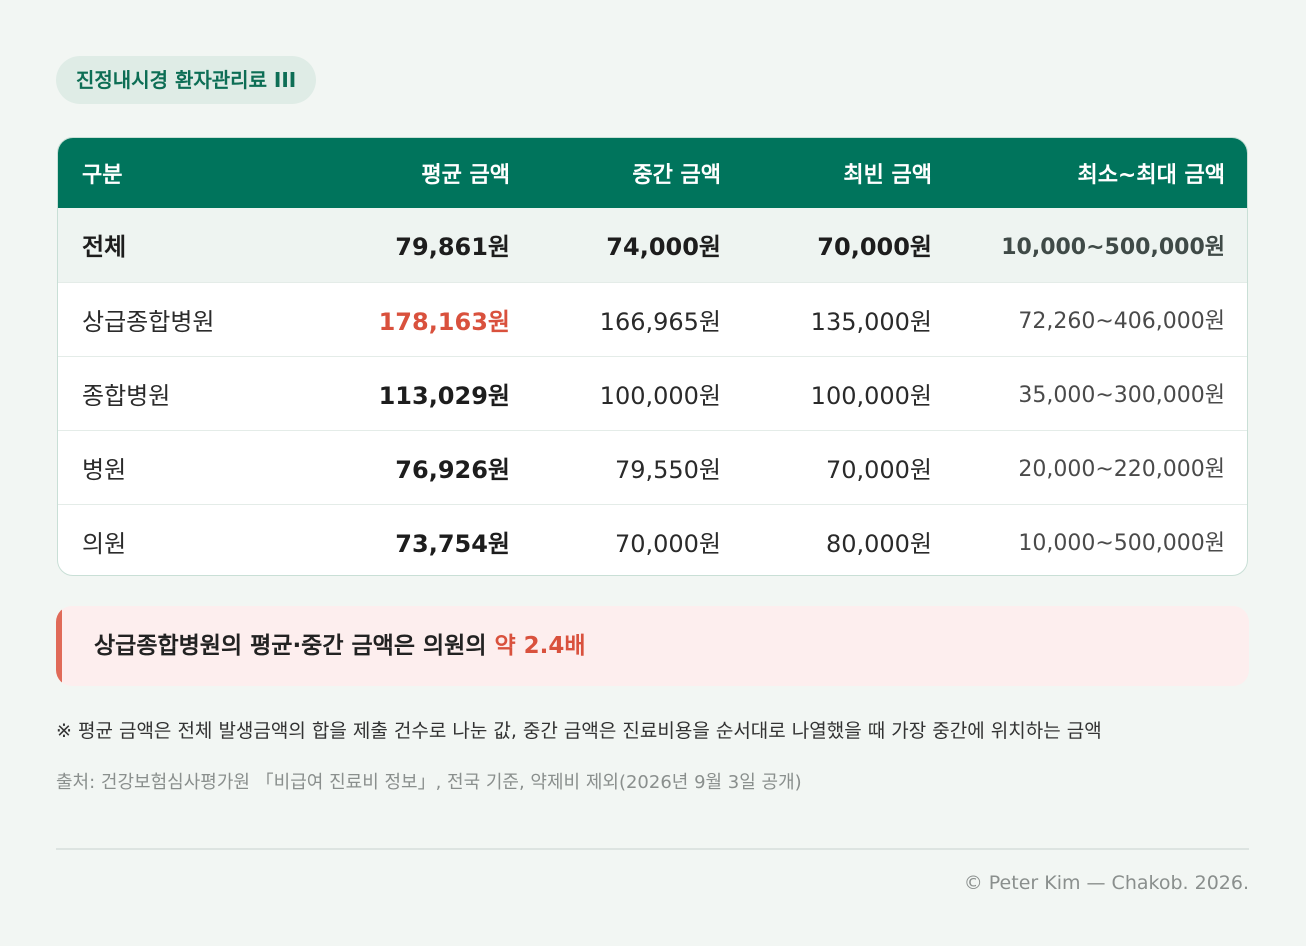  What do you see at coordinates (1106, 883) in the screenshot?
I see `copyright-text: © Peter Kim — Chakob. 2026.` at bounding box center [1106, 883].